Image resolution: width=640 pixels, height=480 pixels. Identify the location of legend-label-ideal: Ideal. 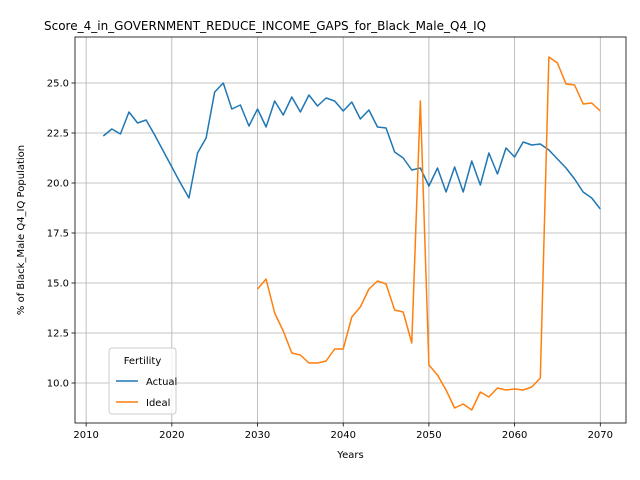
(158, 403).